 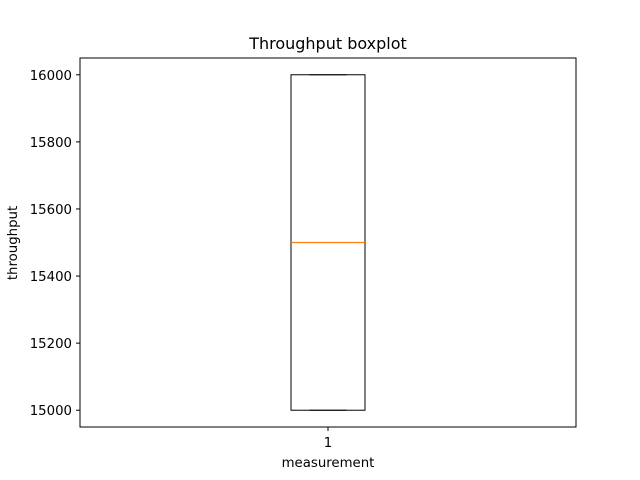 I want to click on y-tick-label: 15200, so click(x=51, y=344).